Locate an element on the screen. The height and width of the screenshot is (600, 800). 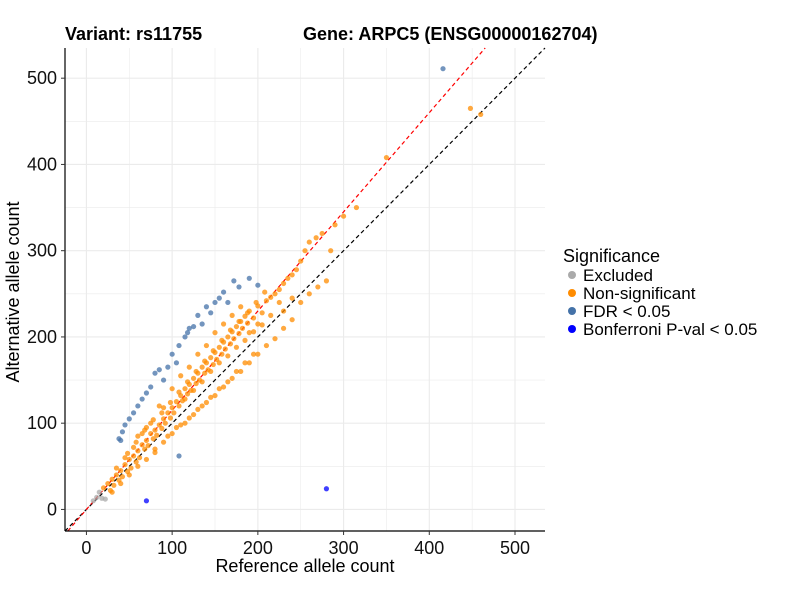
x-tick-label: 400 is located at coordinates (429, 548).